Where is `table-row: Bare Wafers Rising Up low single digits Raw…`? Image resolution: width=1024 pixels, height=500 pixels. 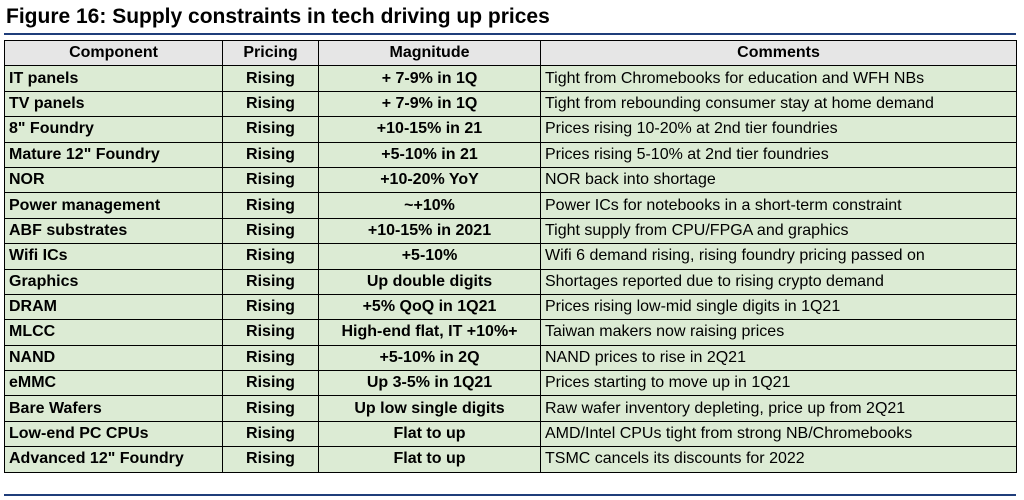
table-row: Bare Wafers Rising Up low single digits Raw… is located at coordinates (510, 408).